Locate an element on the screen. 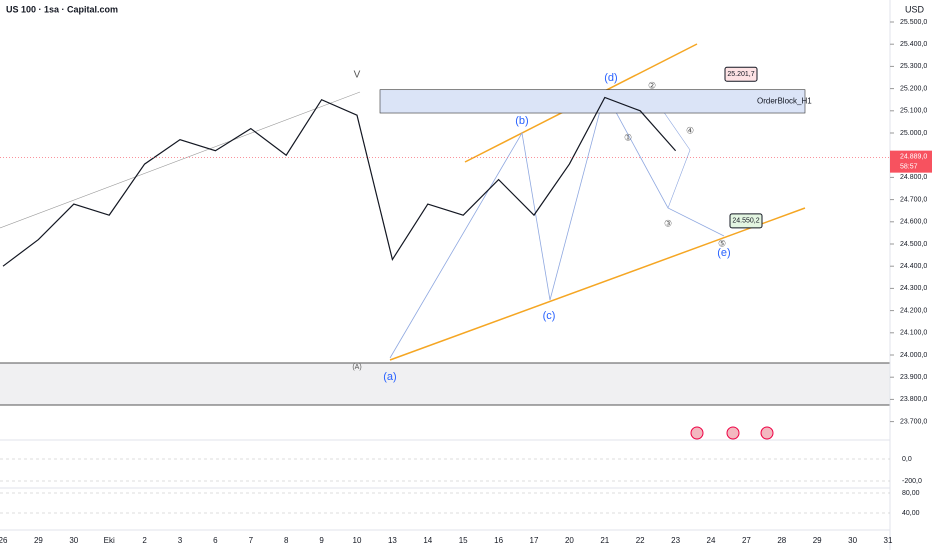 The width and height of the screenshot is (932, 550). x-tick-label: 20 is located at coordinates (569, 540).